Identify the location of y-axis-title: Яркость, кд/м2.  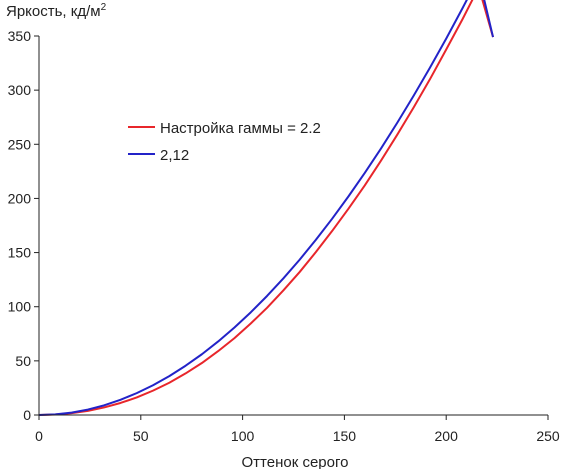
(56, 11).